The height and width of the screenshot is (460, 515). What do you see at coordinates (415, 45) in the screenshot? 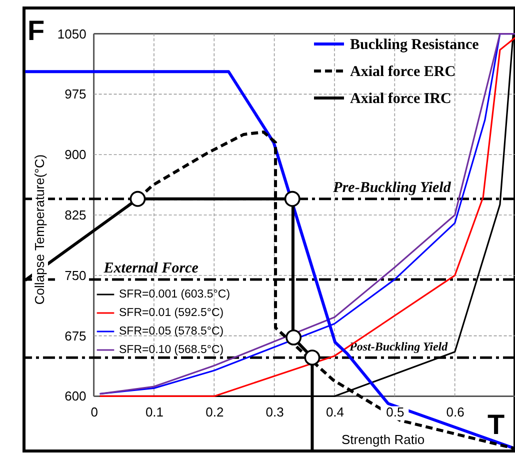
I see `legend-label: Buckling Resistance` at bounding box center [415, 45].